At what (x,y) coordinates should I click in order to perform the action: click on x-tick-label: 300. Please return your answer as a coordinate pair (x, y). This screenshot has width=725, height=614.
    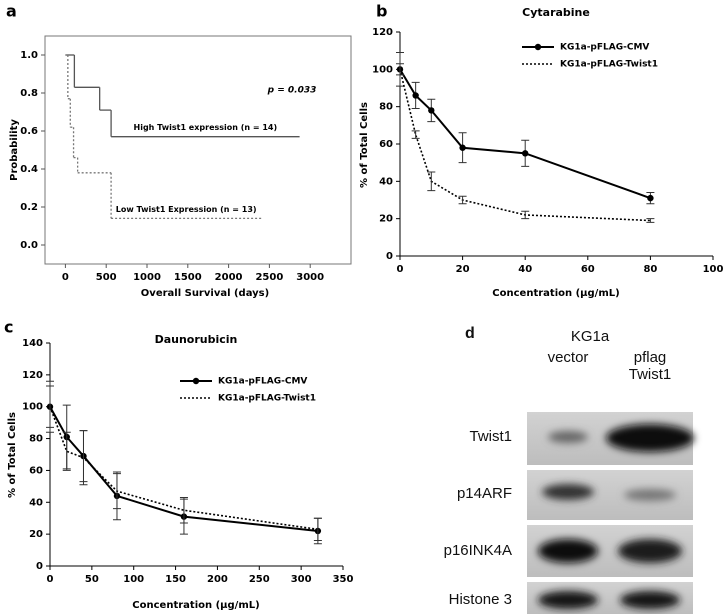
    Looking at the image, I should click on (301, 579).